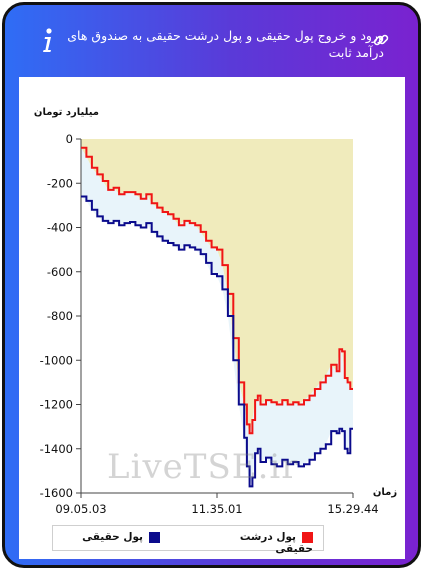  I want to click on chart-legend: پول حقیقی پول درشت حقیقی, so click(188, 540).